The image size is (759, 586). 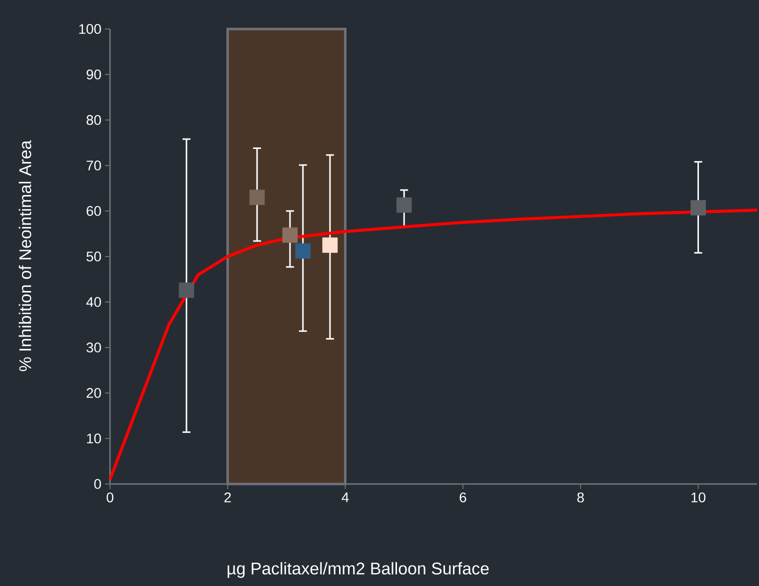 What do you see at coordinates (358, 570) in the screenshot?
I see `x-axis-title: µg Paclitaxel/mm2 Balloon Surface` at bounding box center [358, 570].